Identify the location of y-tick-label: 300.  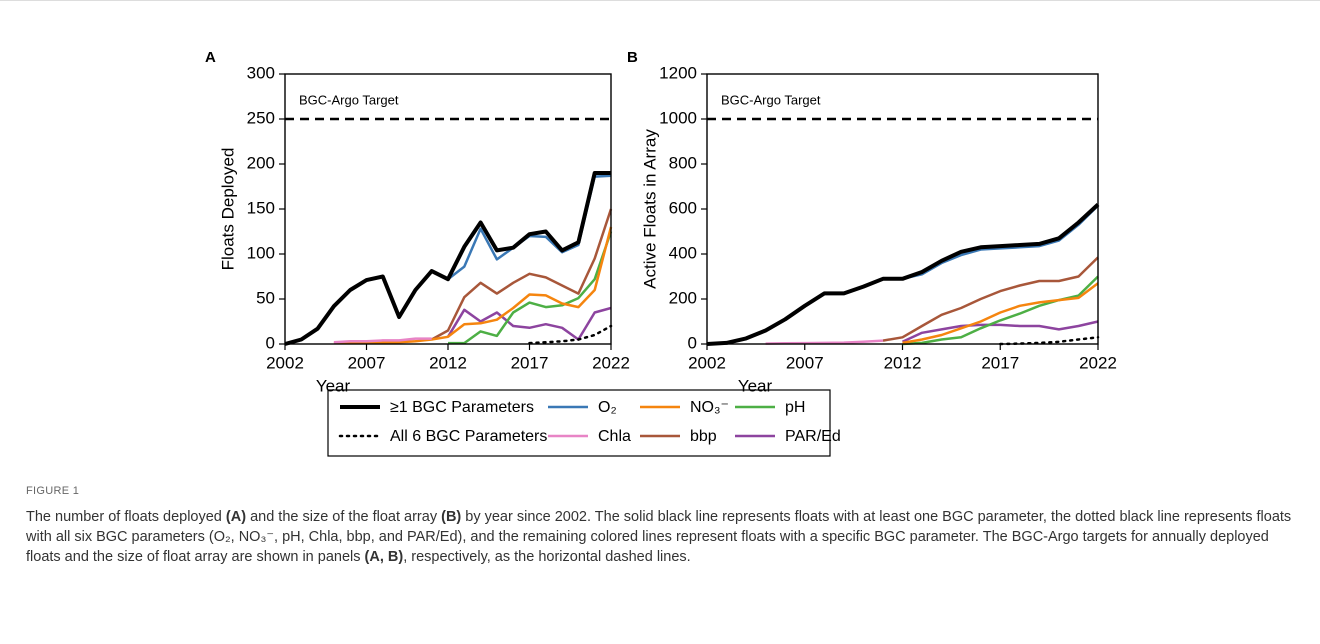
(261, 72).